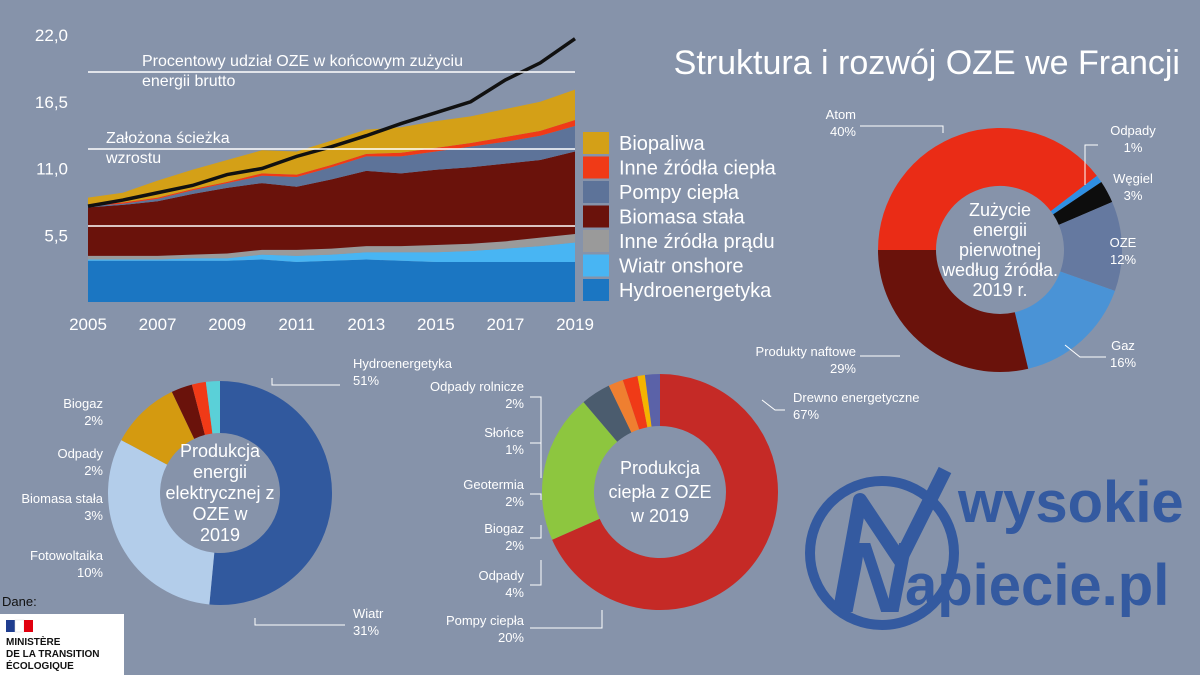 The height and width of the screenshot is (675, 1200). Describe the element at coordinates (93, 470) in the screenshot. I see `slice-pct-odpady: 2%` at that location.